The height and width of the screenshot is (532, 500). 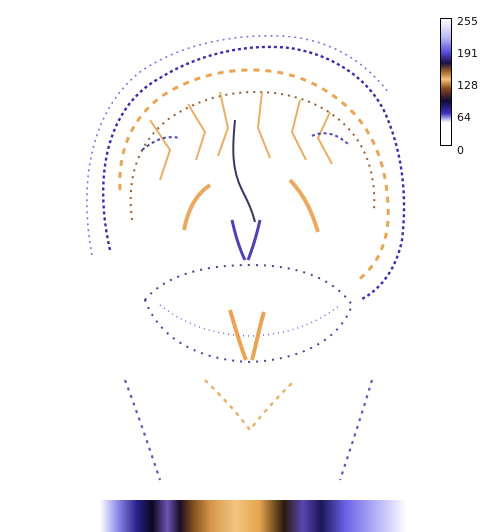 What do you see at coordinates (467, 21) in the screenshot?
I see `colormap-tick-255: 255` at bounding box center [467, 21].